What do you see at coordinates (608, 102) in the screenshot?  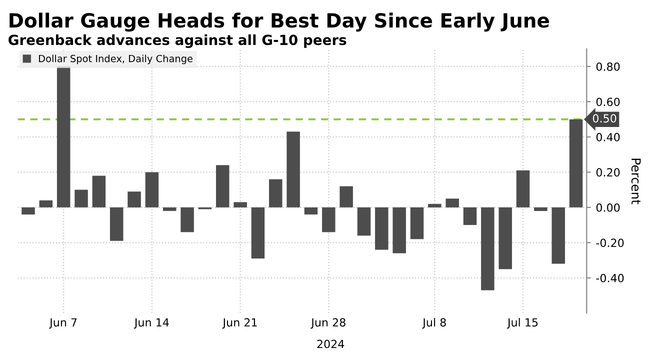 I see `y-tick-label: 0.60` at bounding box center [608, 102].